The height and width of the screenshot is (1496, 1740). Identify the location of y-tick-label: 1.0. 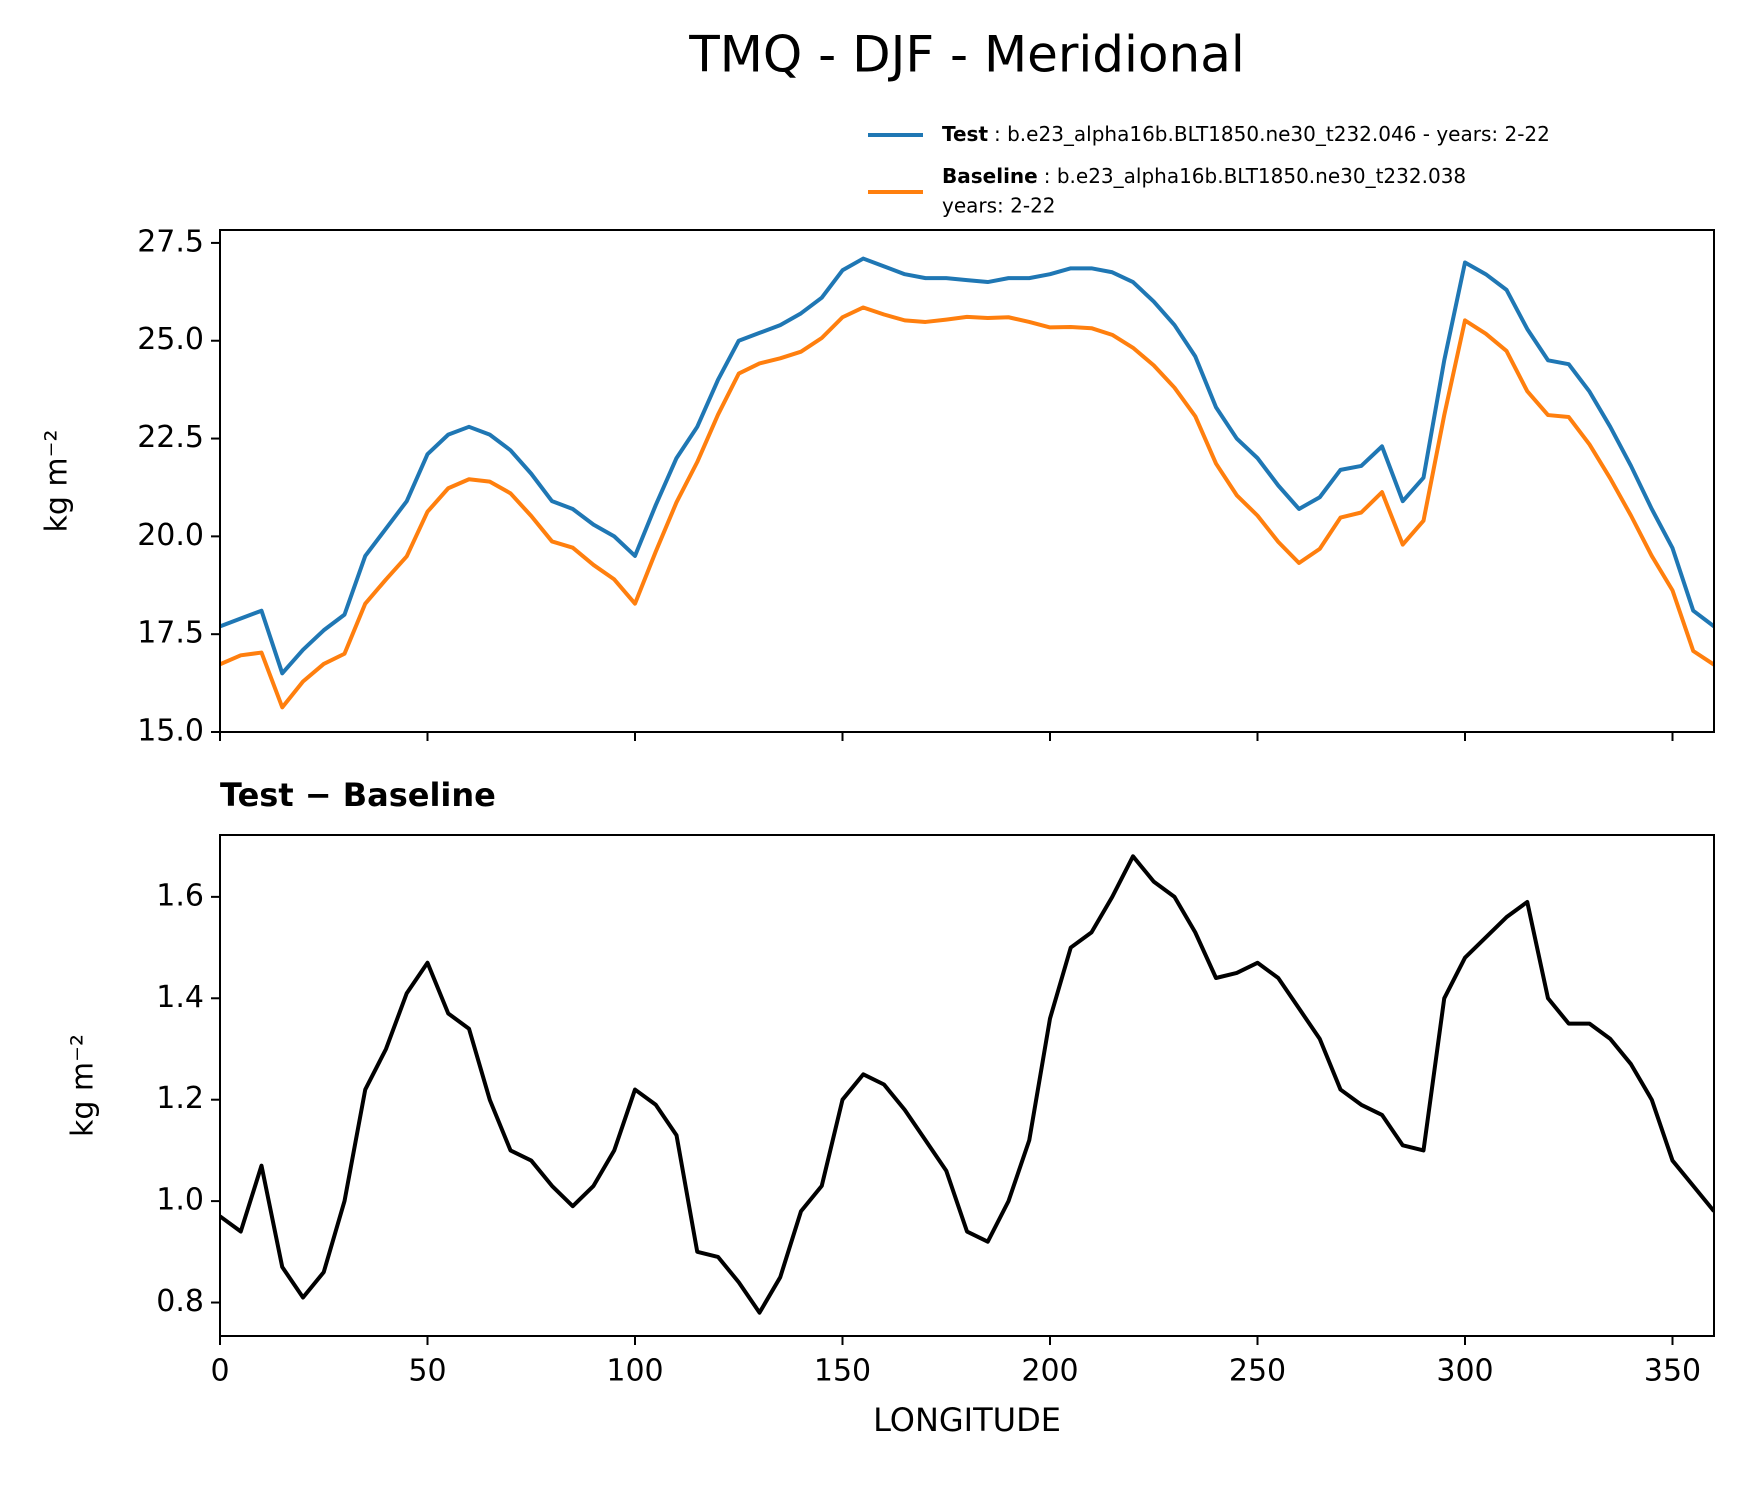
(180, 1200).